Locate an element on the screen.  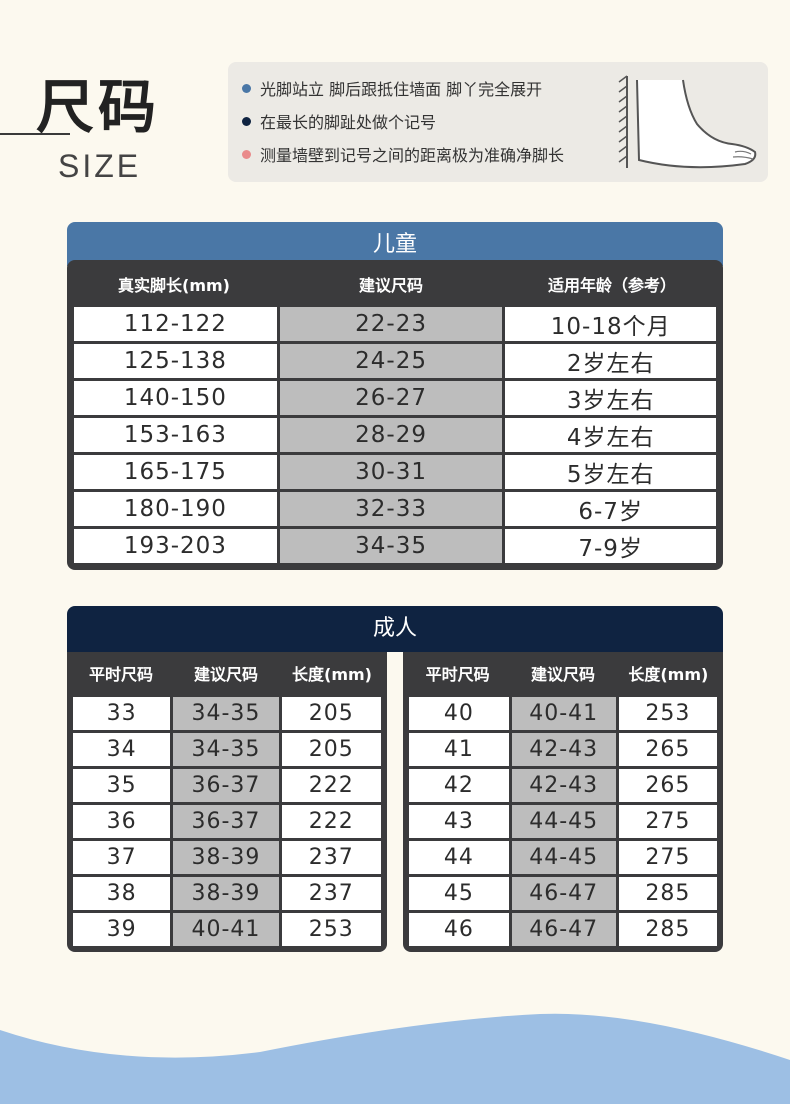
table-row: 36 36-37 222 is located at coordinates (227, 821).